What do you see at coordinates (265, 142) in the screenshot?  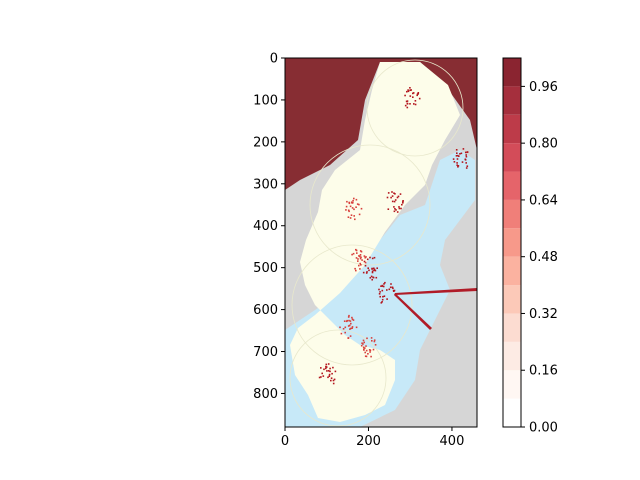 I see `y-tick-label: 200` at bounding box center [265, 142].